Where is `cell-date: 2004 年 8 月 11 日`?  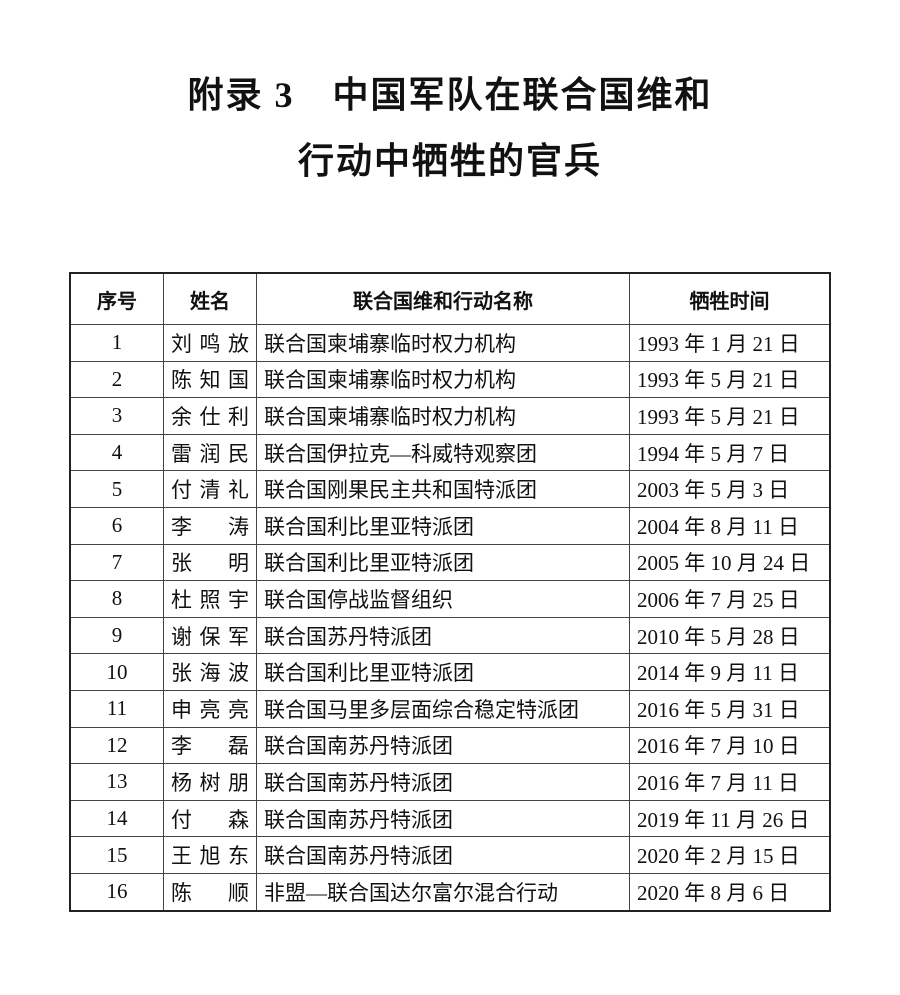 cell-date: 2004 年 8 月 11 日 is located at coordinates (730, 525).